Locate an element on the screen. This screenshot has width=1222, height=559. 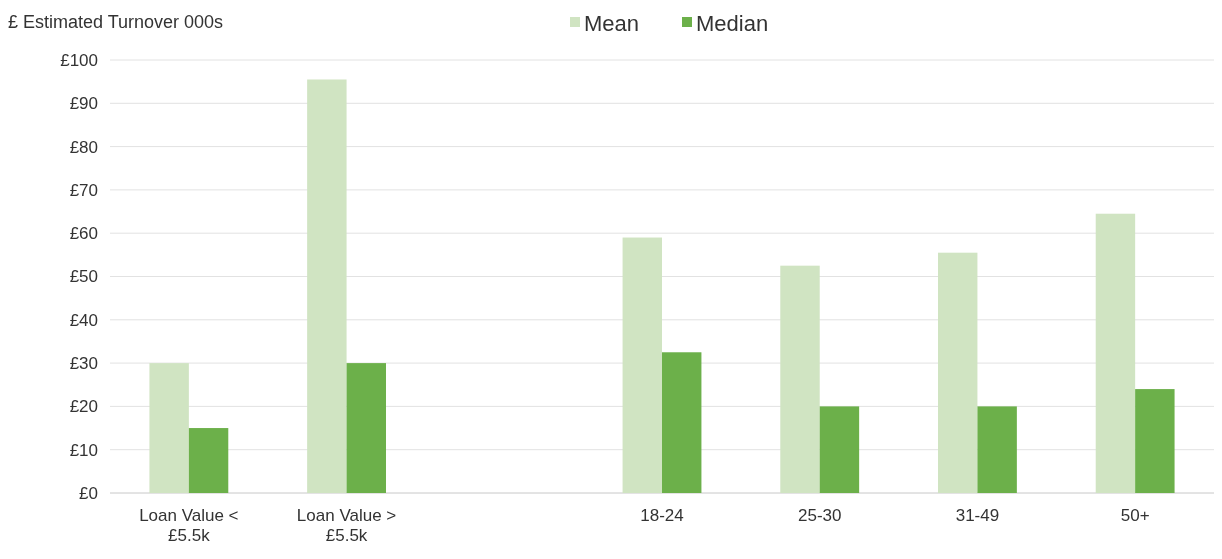
y-tick-label: £0 is located at coordinates (88, 493).